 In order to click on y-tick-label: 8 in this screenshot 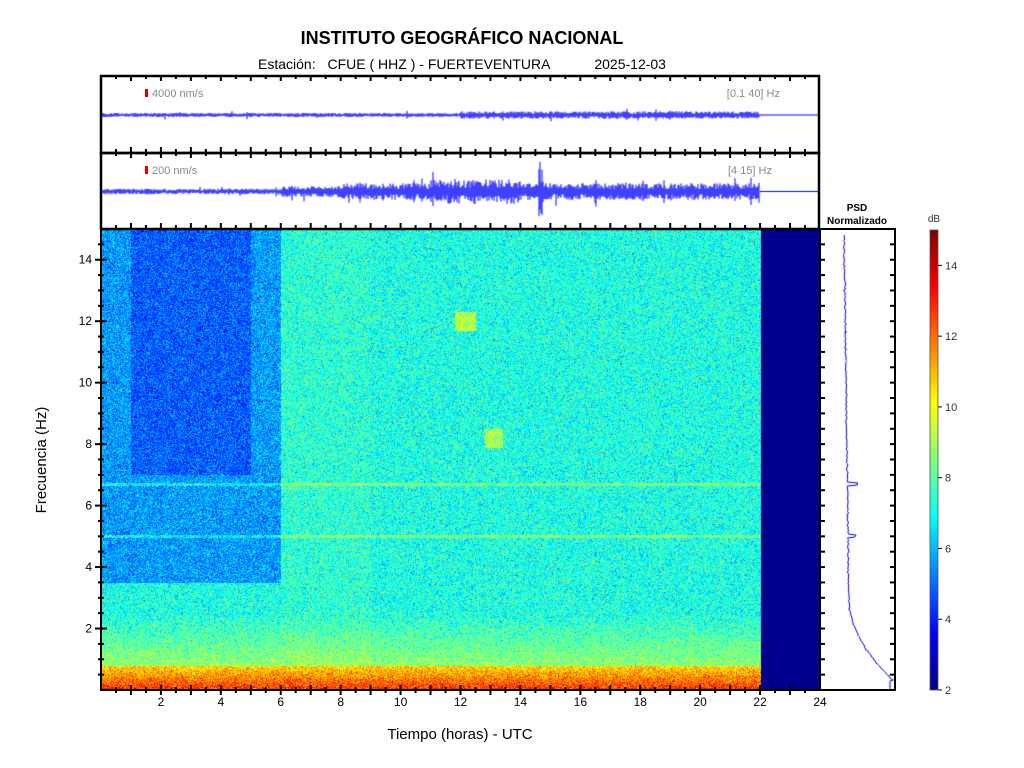, I will do `click(88, 444)`.